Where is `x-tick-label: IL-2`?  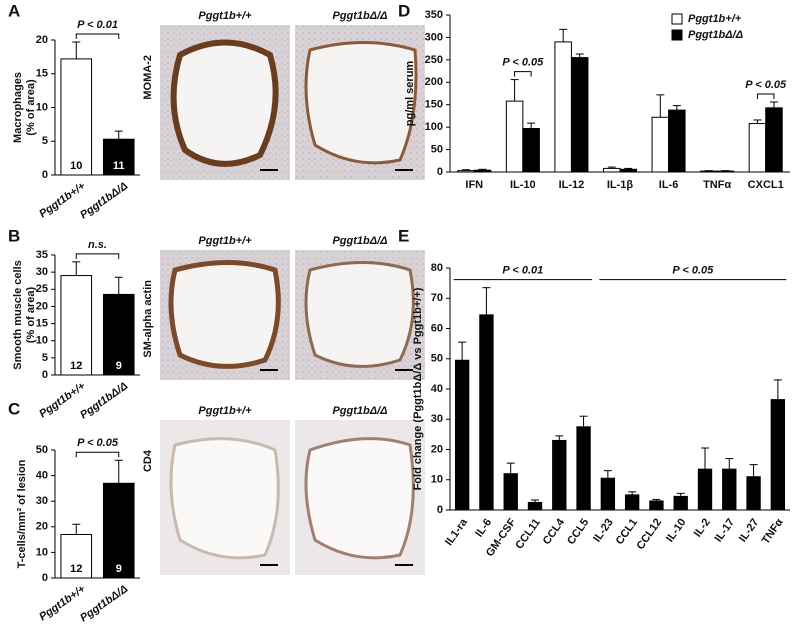 x-tick-label: IL-2 is located at coordinates (702, 528).